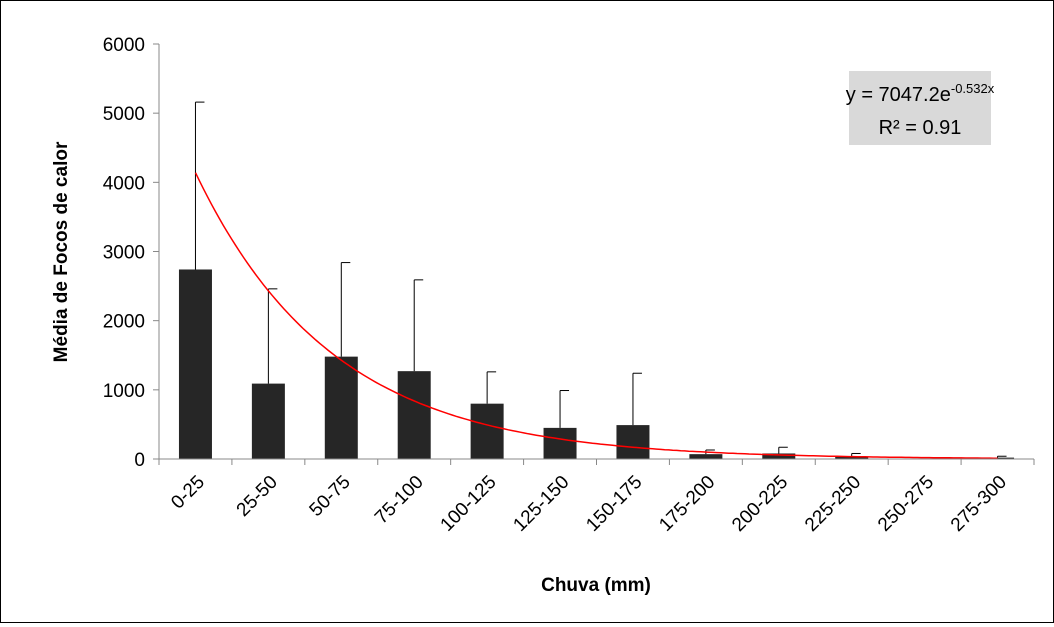 The width and height of the screenshot is (1054, 627). What do you see at coordinates (399, 500) in the screenshot?
I see `x-tick-label: 75-100` at bounding box center [399, 500].